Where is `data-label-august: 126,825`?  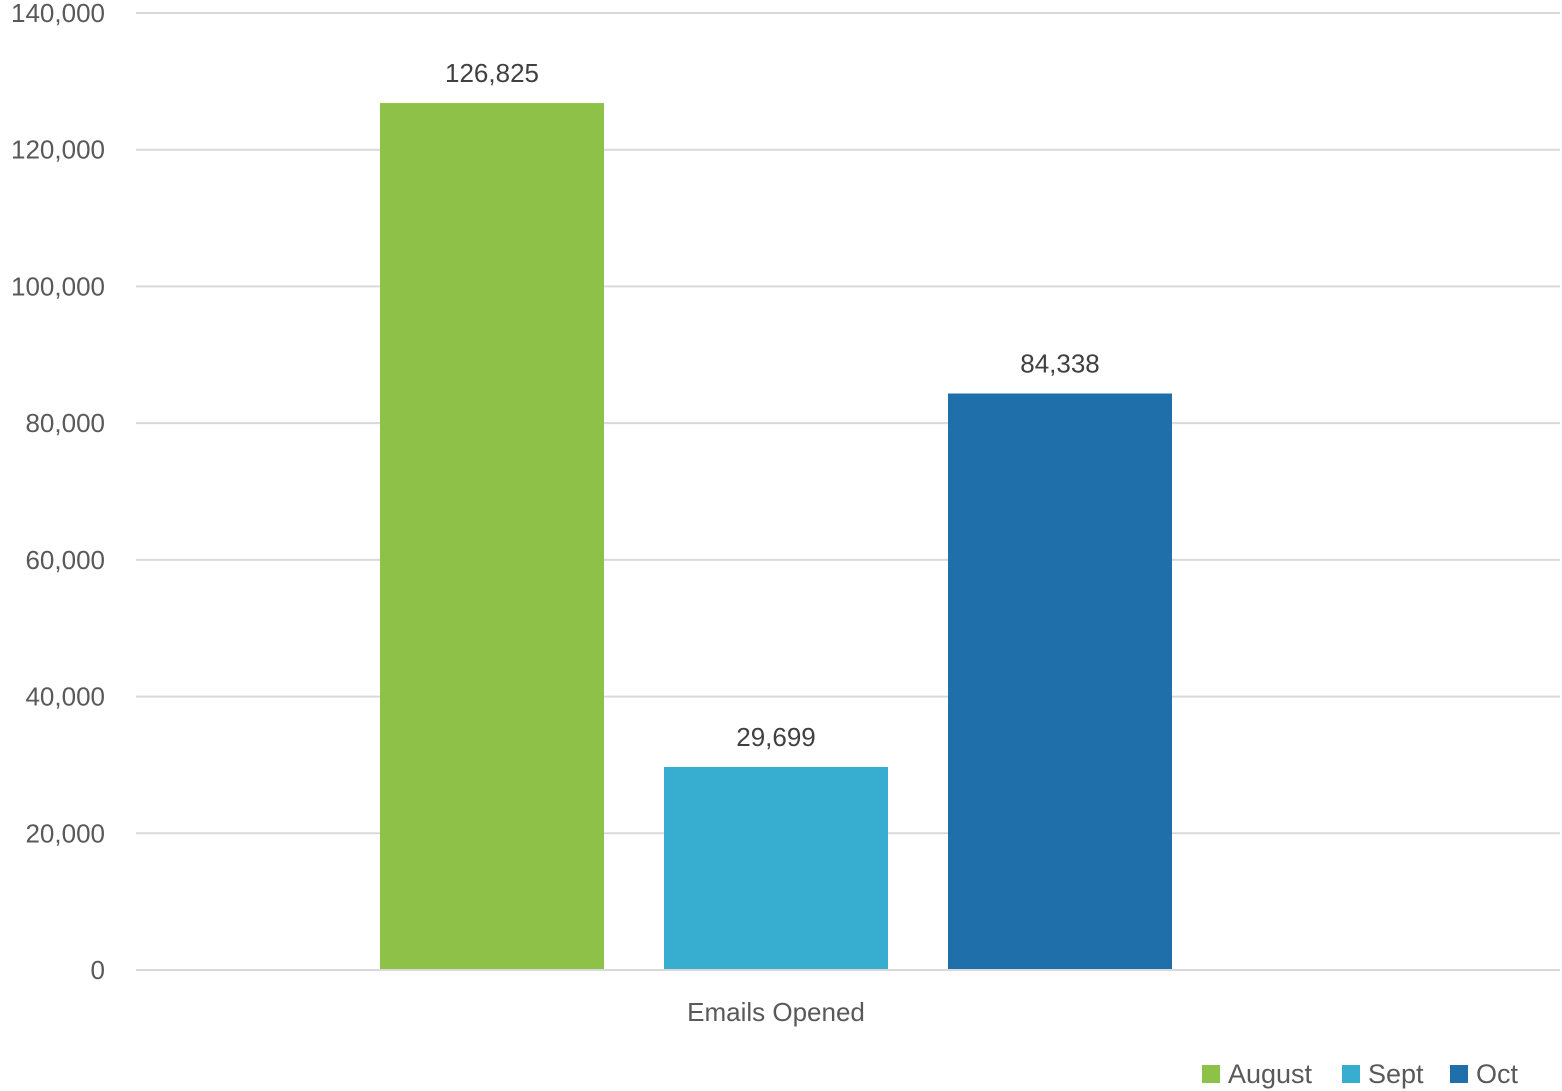
data-label-august: 126,825 is located at coordinates (492, 73).